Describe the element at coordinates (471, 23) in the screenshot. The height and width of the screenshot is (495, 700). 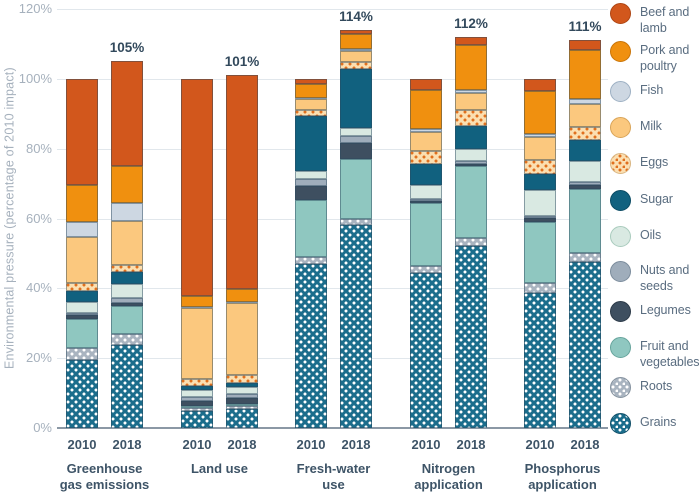
I see `total-annotation: 112%` at that location.